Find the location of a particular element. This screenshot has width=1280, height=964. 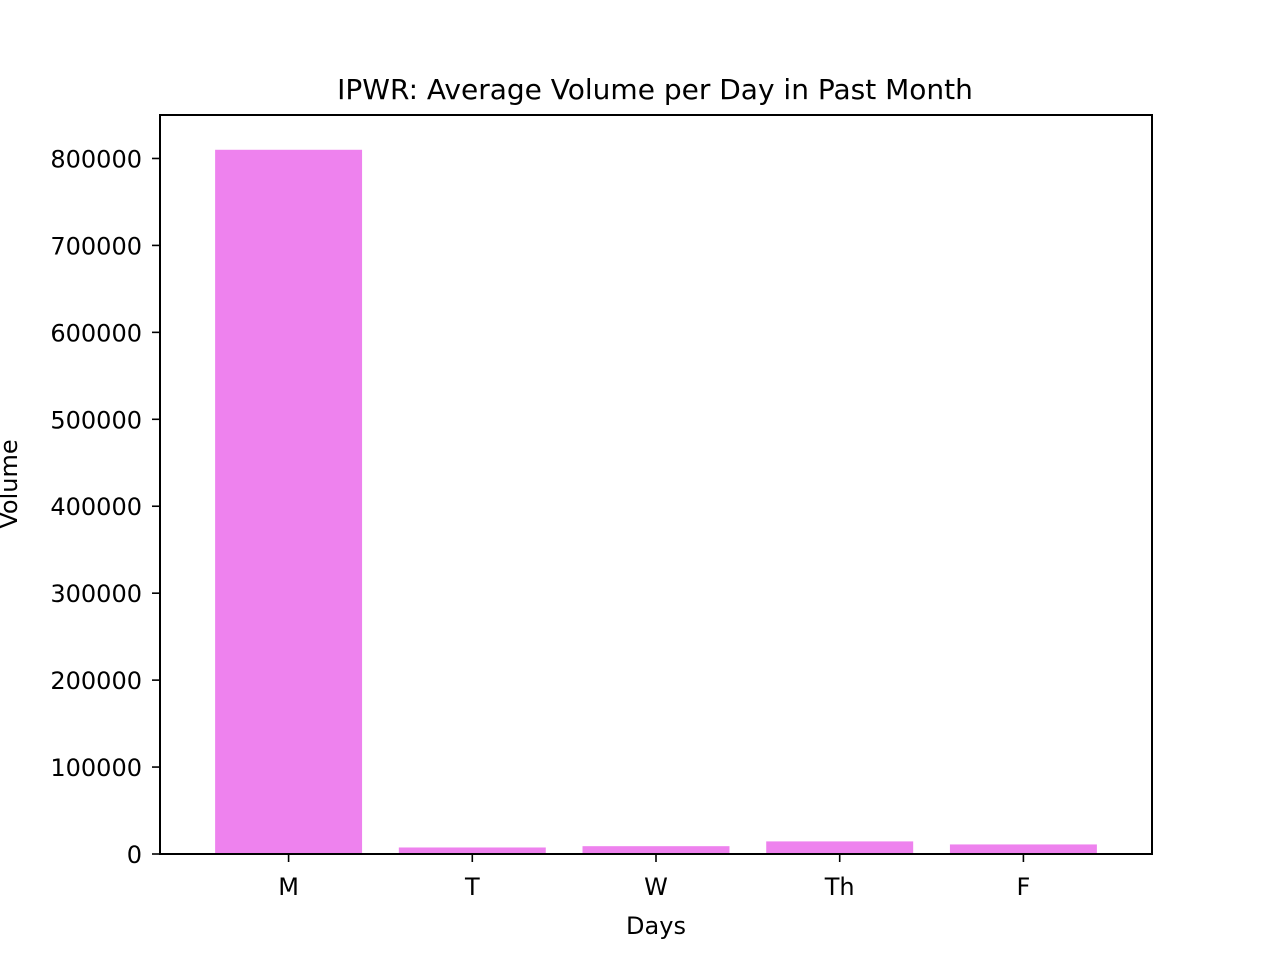

y-tick-label: 400000 is located at coordinates (96, 507).